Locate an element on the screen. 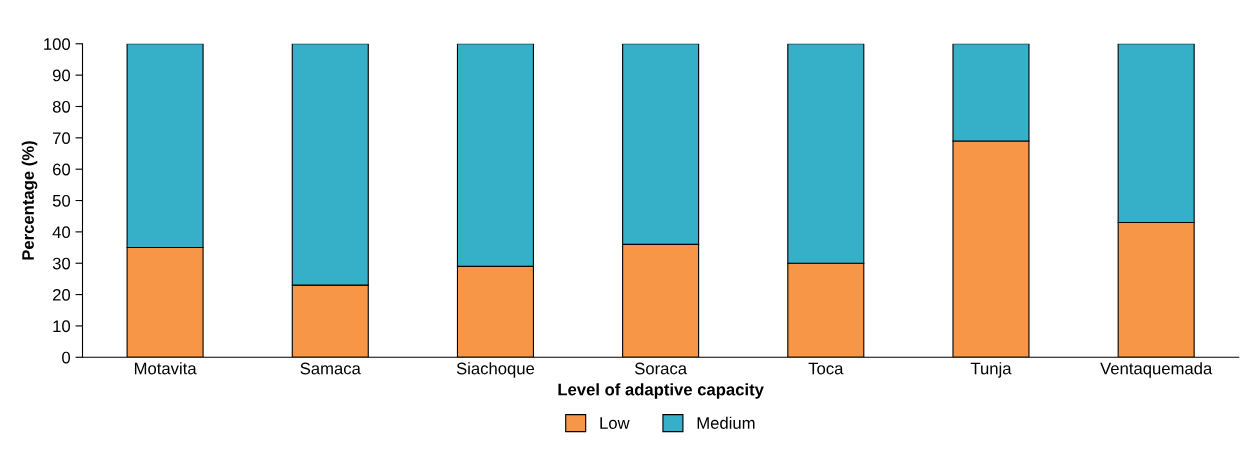 The height and width of the screenshot is (461, 1250). y-tick-label: 20 is located at coordinates (62, 294).